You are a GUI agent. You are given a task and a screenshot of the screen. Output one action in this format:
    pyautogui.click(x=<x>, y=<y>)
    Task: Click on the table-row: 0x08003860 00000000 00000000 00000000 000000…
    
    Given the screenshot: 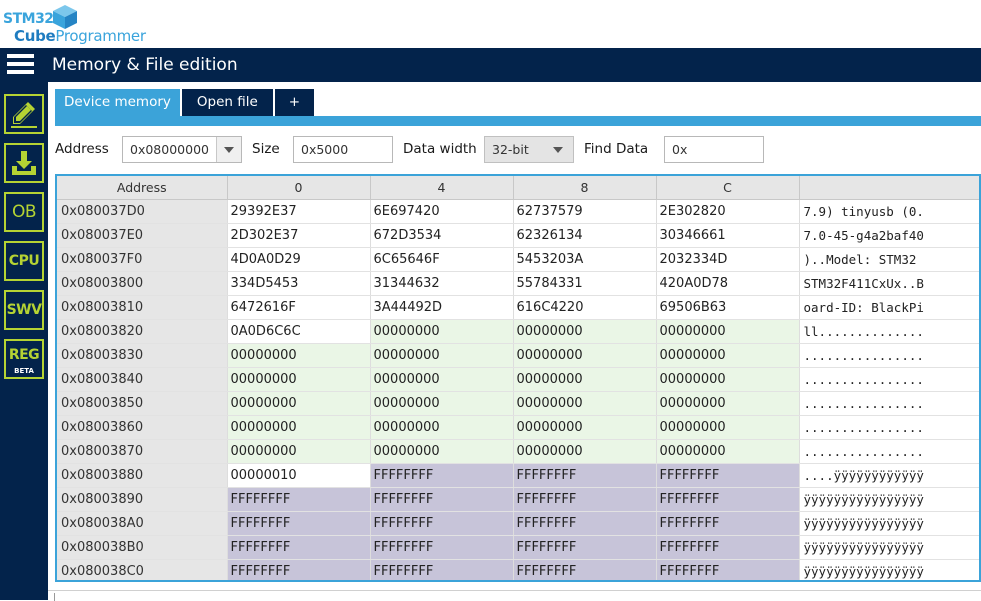 What is the action you would take?
    pyautogui.click(x=518, y=427)
    